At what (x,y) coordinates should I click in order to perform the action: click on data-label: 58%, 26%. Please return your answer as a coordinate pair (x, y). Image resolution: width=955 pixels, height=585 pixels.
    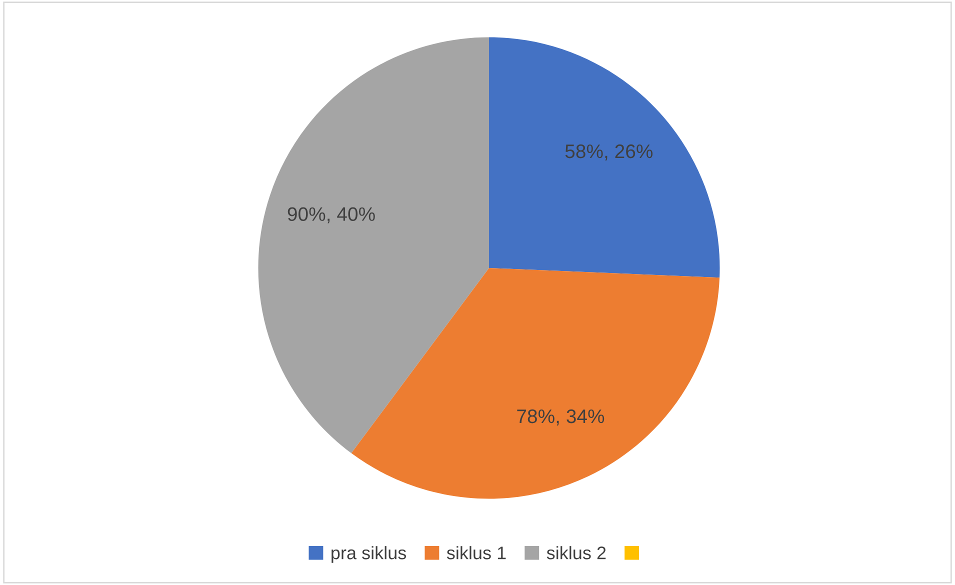
    Looking at the image, I should click on (609, 152).